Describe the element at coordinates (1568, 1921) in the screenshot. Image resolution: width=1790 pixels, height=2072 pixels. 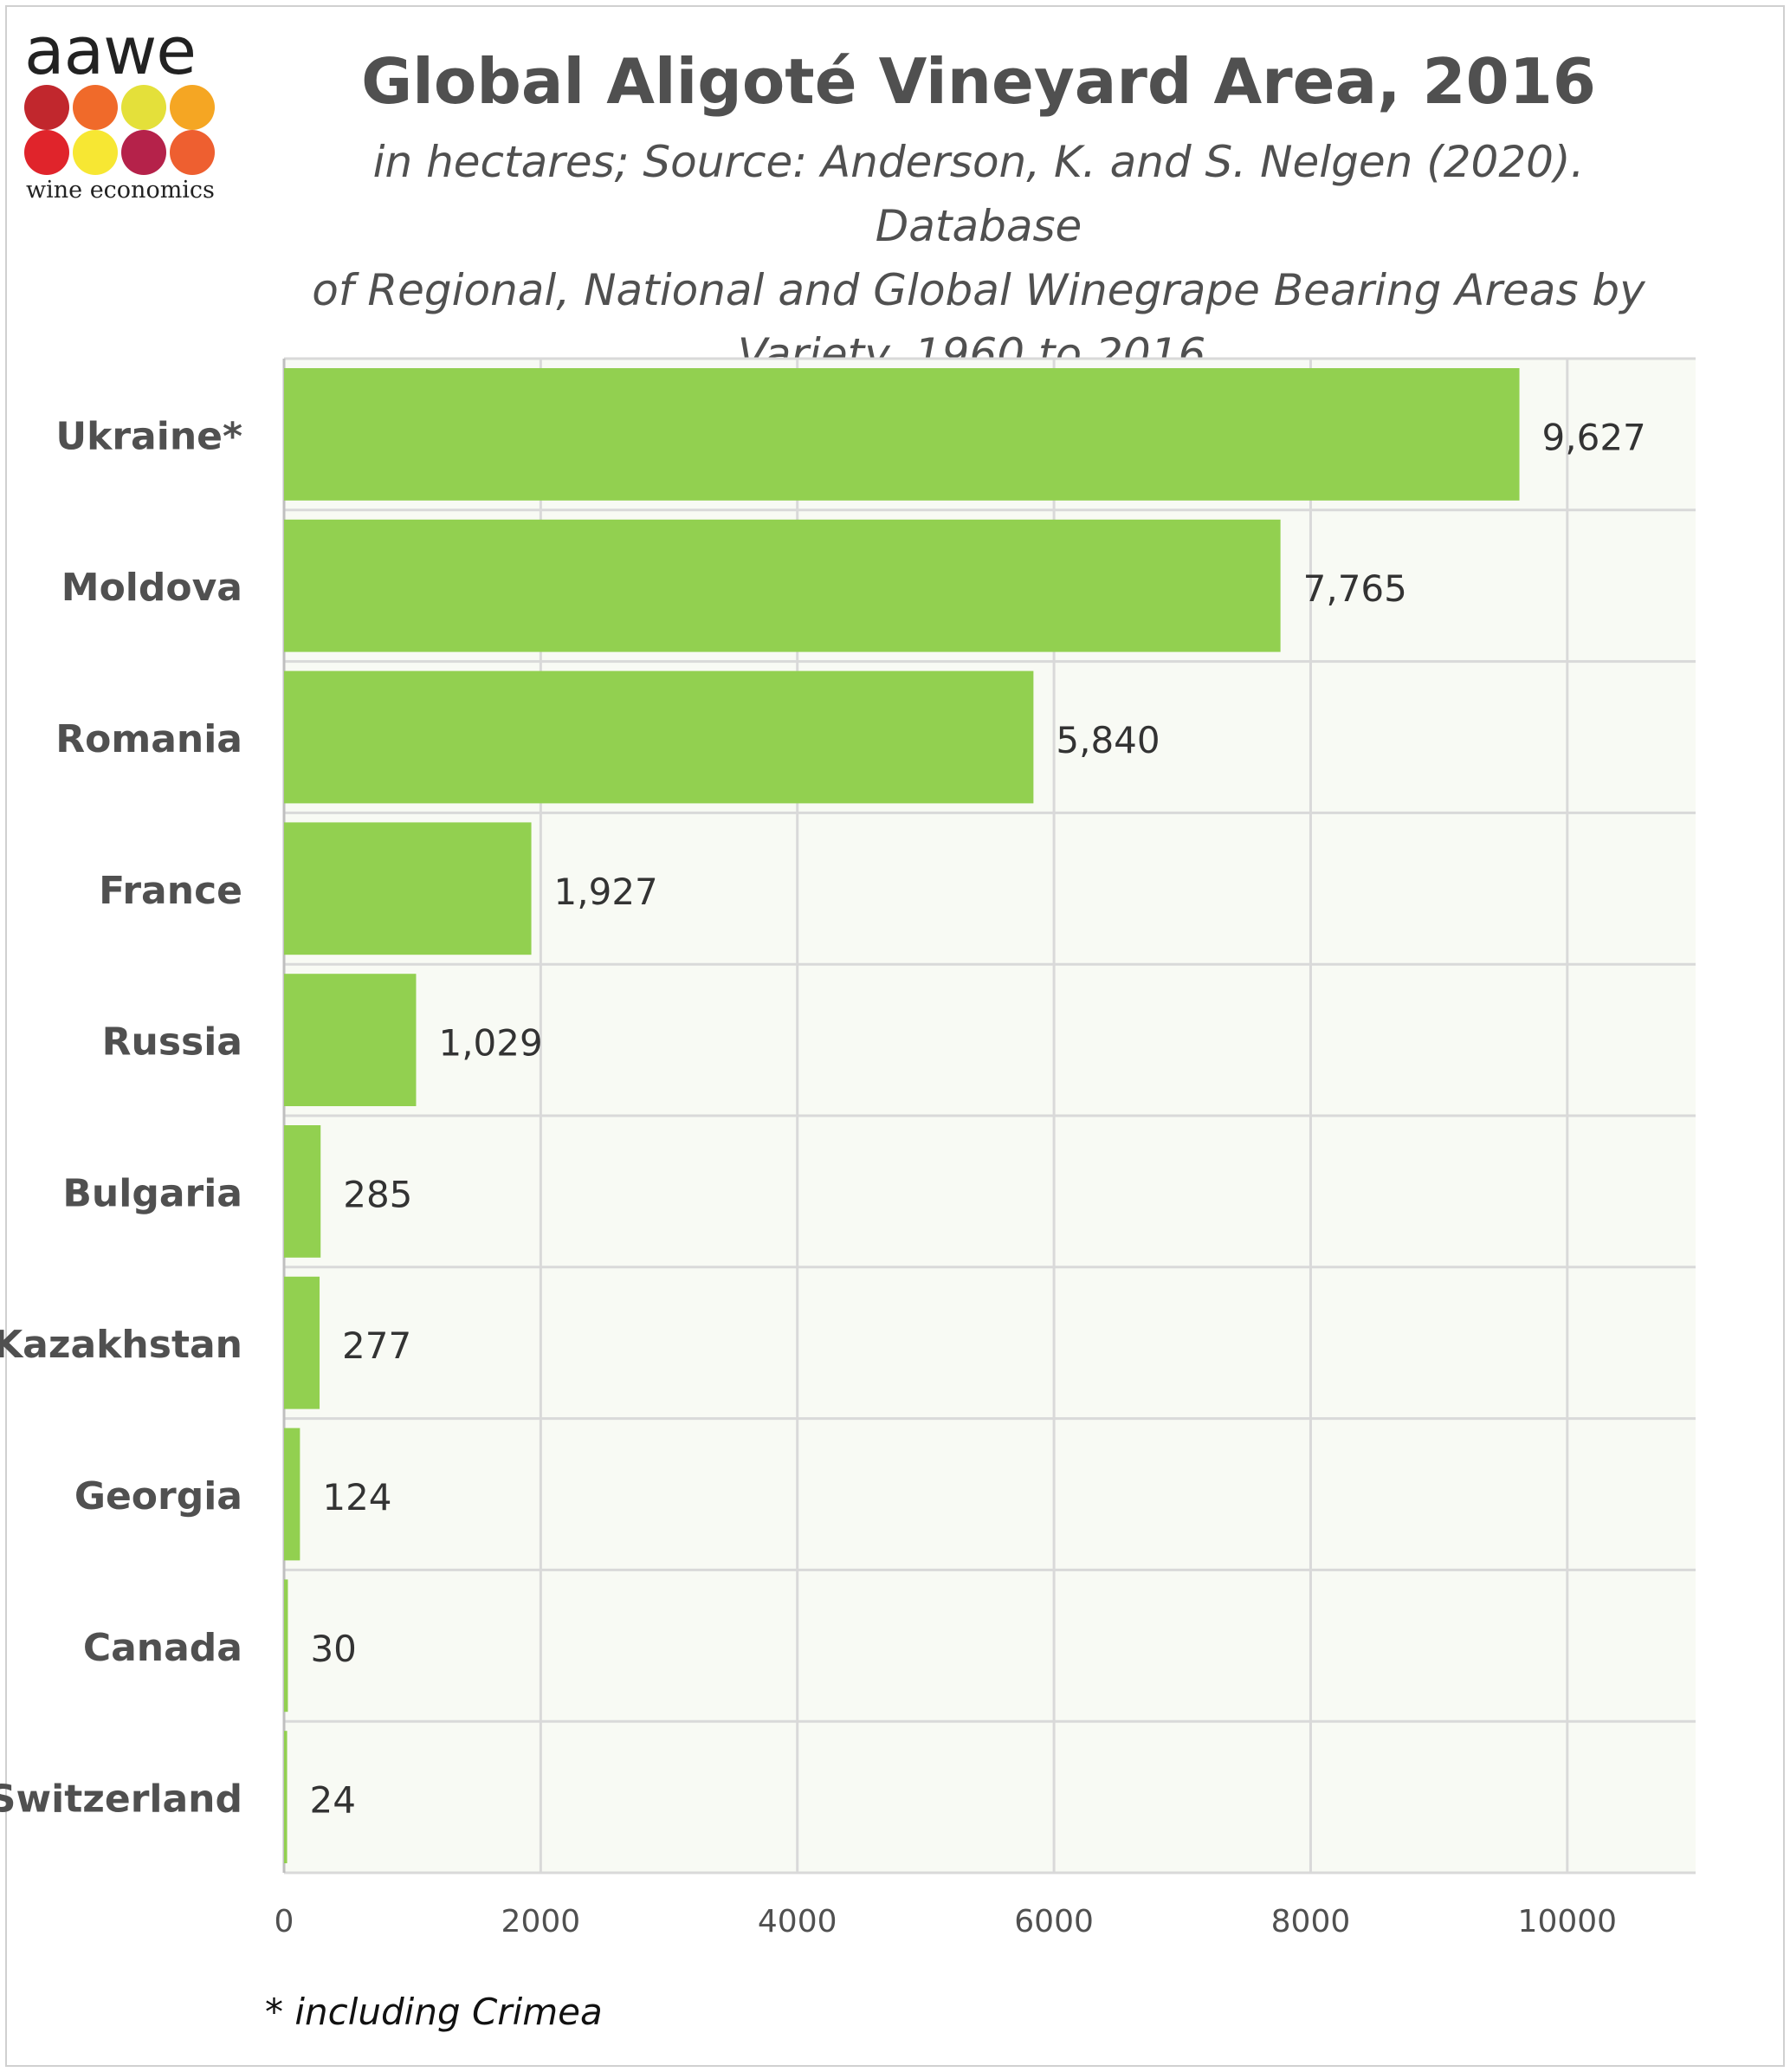
I see `x-tick-label: 10000` at that location.